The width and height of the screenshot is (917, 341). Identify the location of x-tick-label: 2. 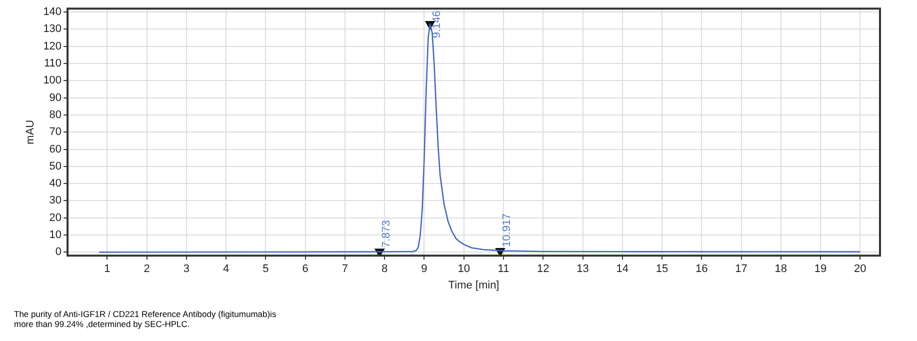
(147, 269).